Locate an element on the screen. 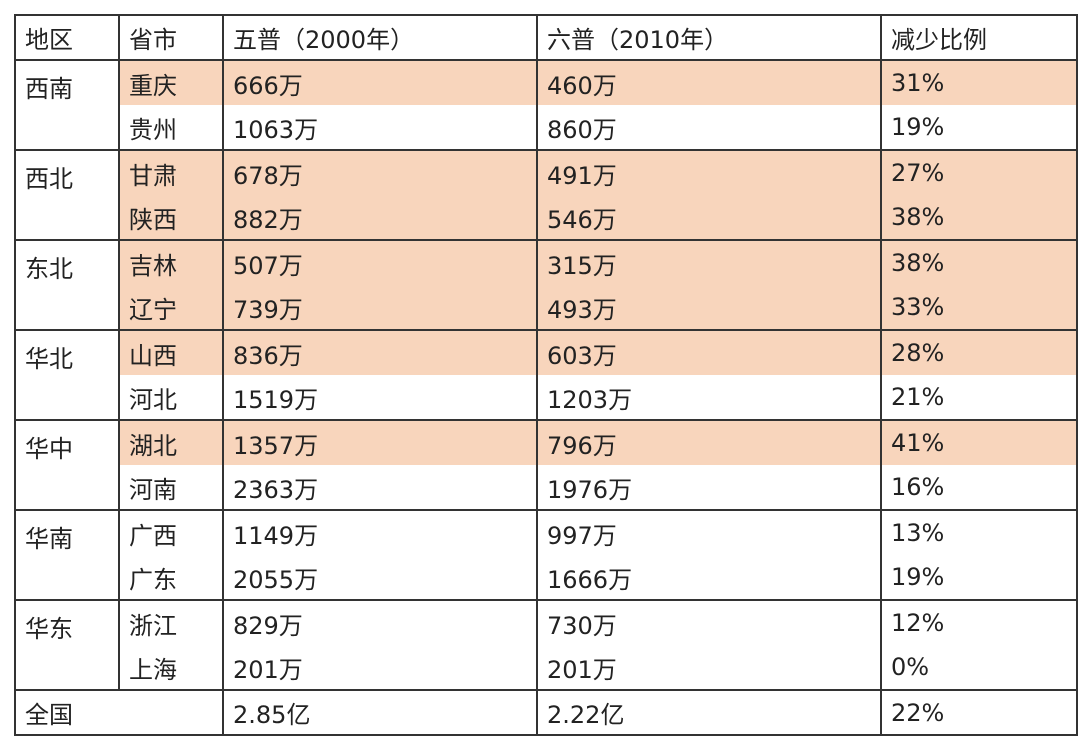 Image resolution: width=1080 pixels, height=745 pixels. y2010-cell: 1666万 is located at coordinates (709, 578).